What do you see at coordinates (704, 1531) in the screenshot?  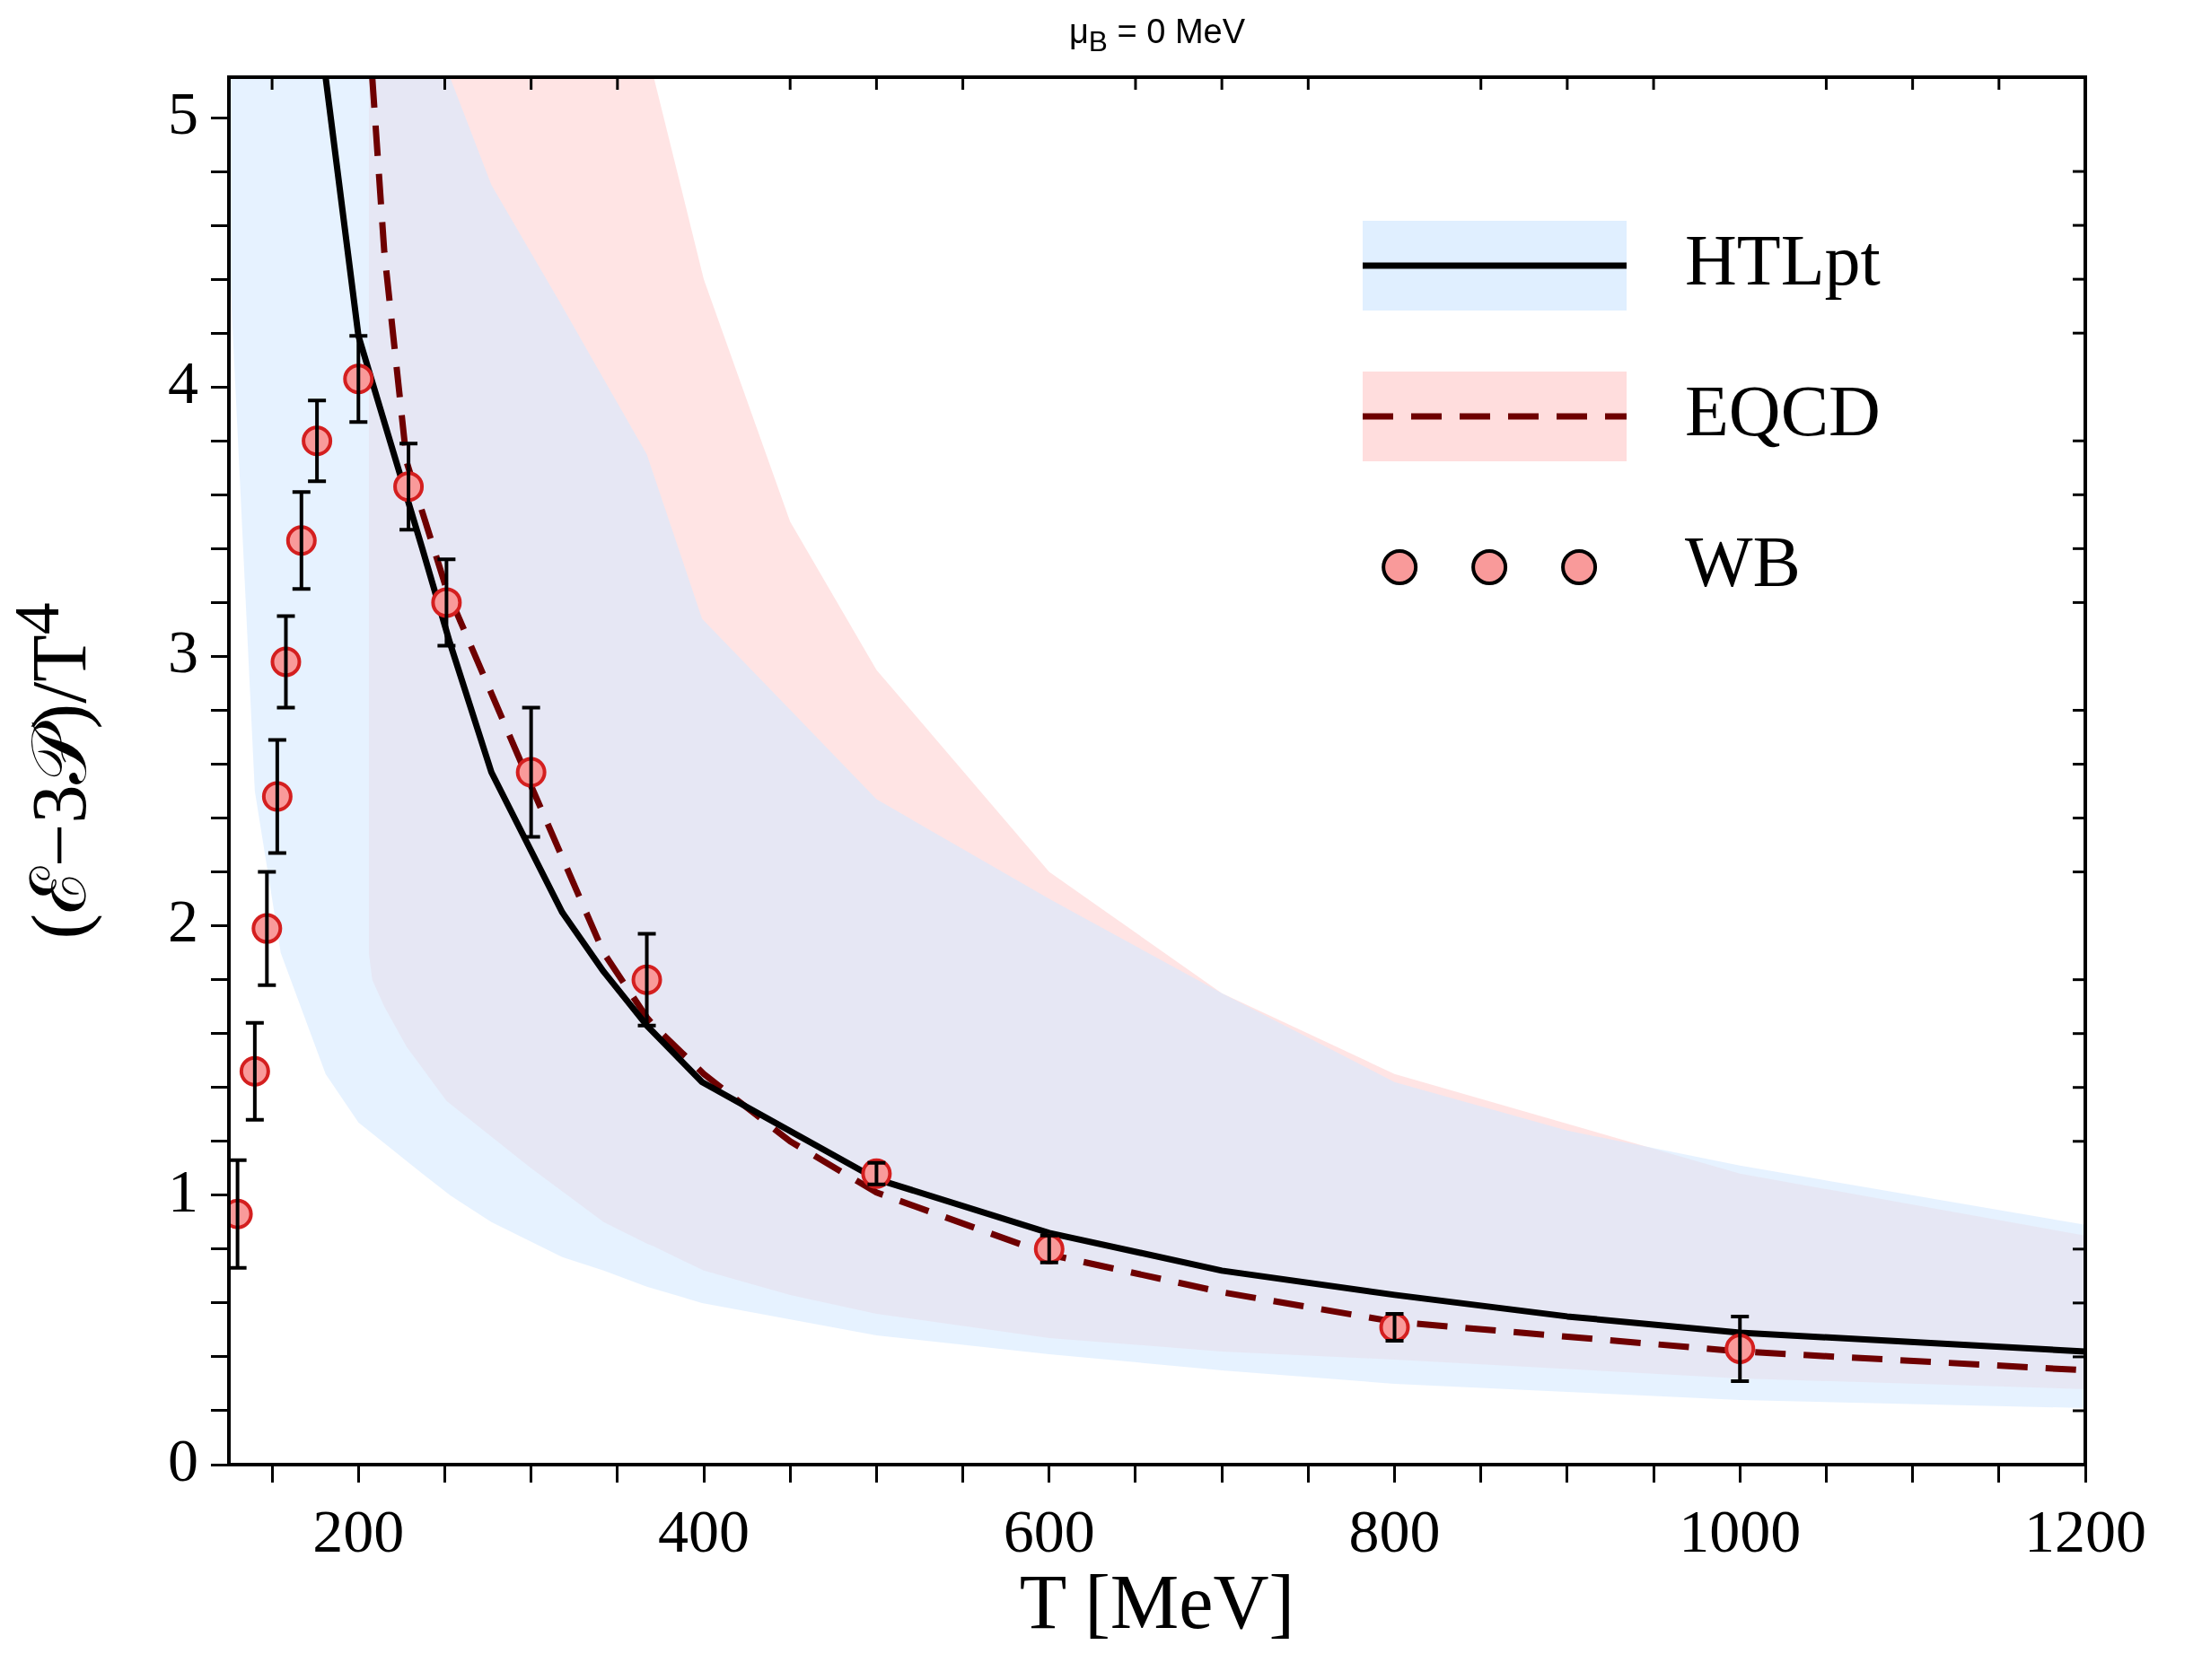 I see `x-tick-label: 400` at bounding box center [704, 1531].